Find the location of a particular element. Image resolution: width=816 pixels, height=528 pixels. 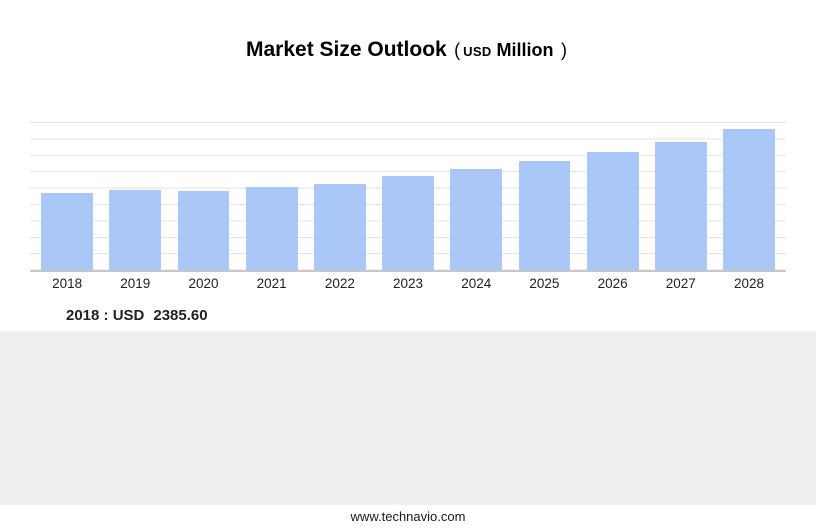

x-axis-label: 2023 is located at coordinates (408, 283).